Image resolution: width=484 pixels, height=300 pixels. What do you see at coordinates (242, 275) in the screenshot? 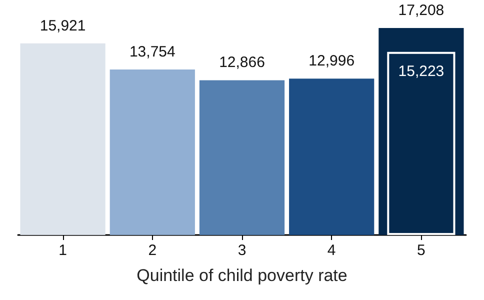
I see `x-axis-title: Quintile of child poverty rate` at bounding box center [242, 275].